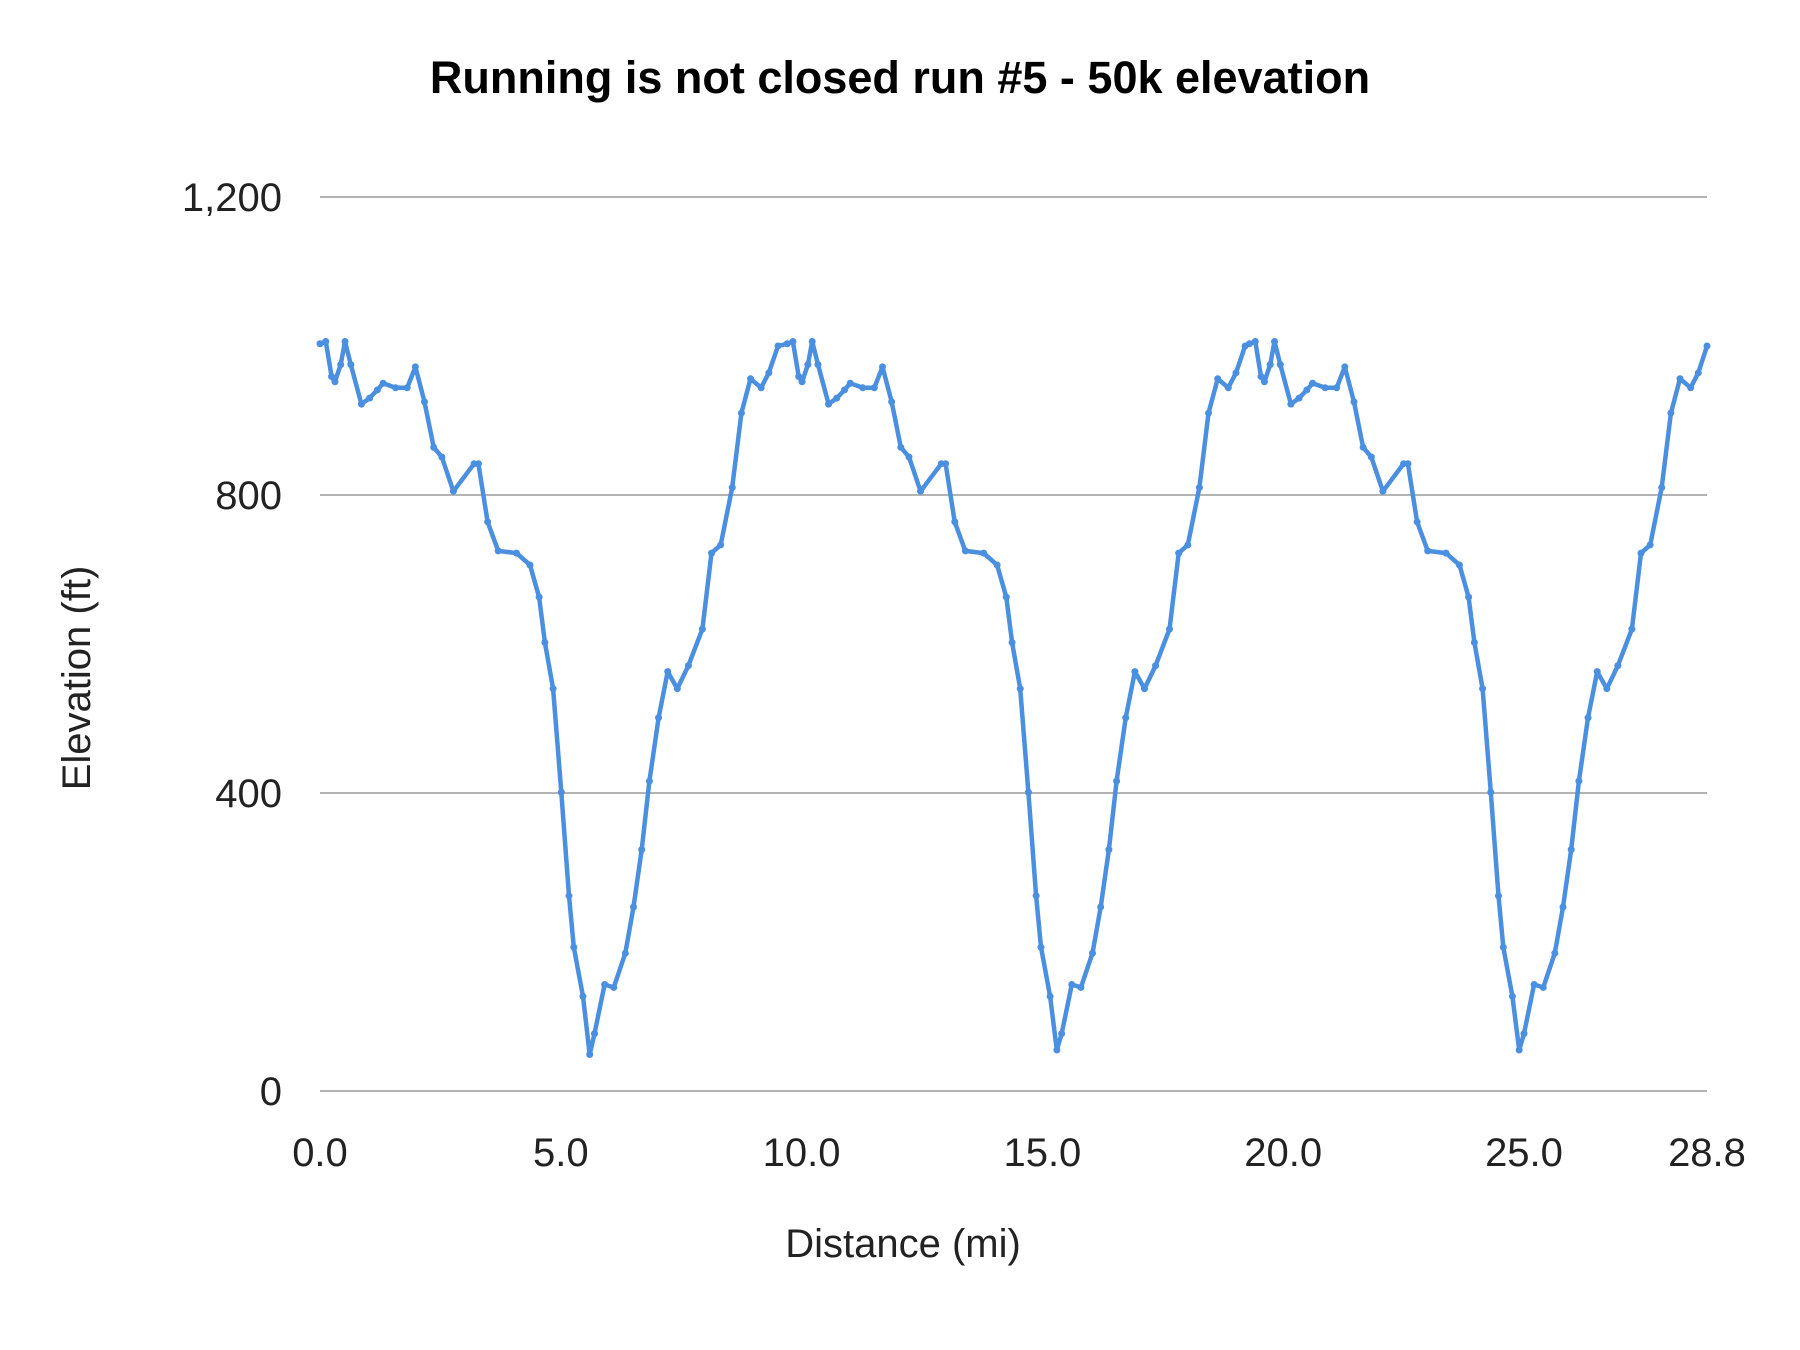 Image resolution: width=1800 pixels, height=1350 pixels. Describe the element at coordinates (903, 1244) in the screenshot. I see `x-axis-label: Distance (mi)` at that location.